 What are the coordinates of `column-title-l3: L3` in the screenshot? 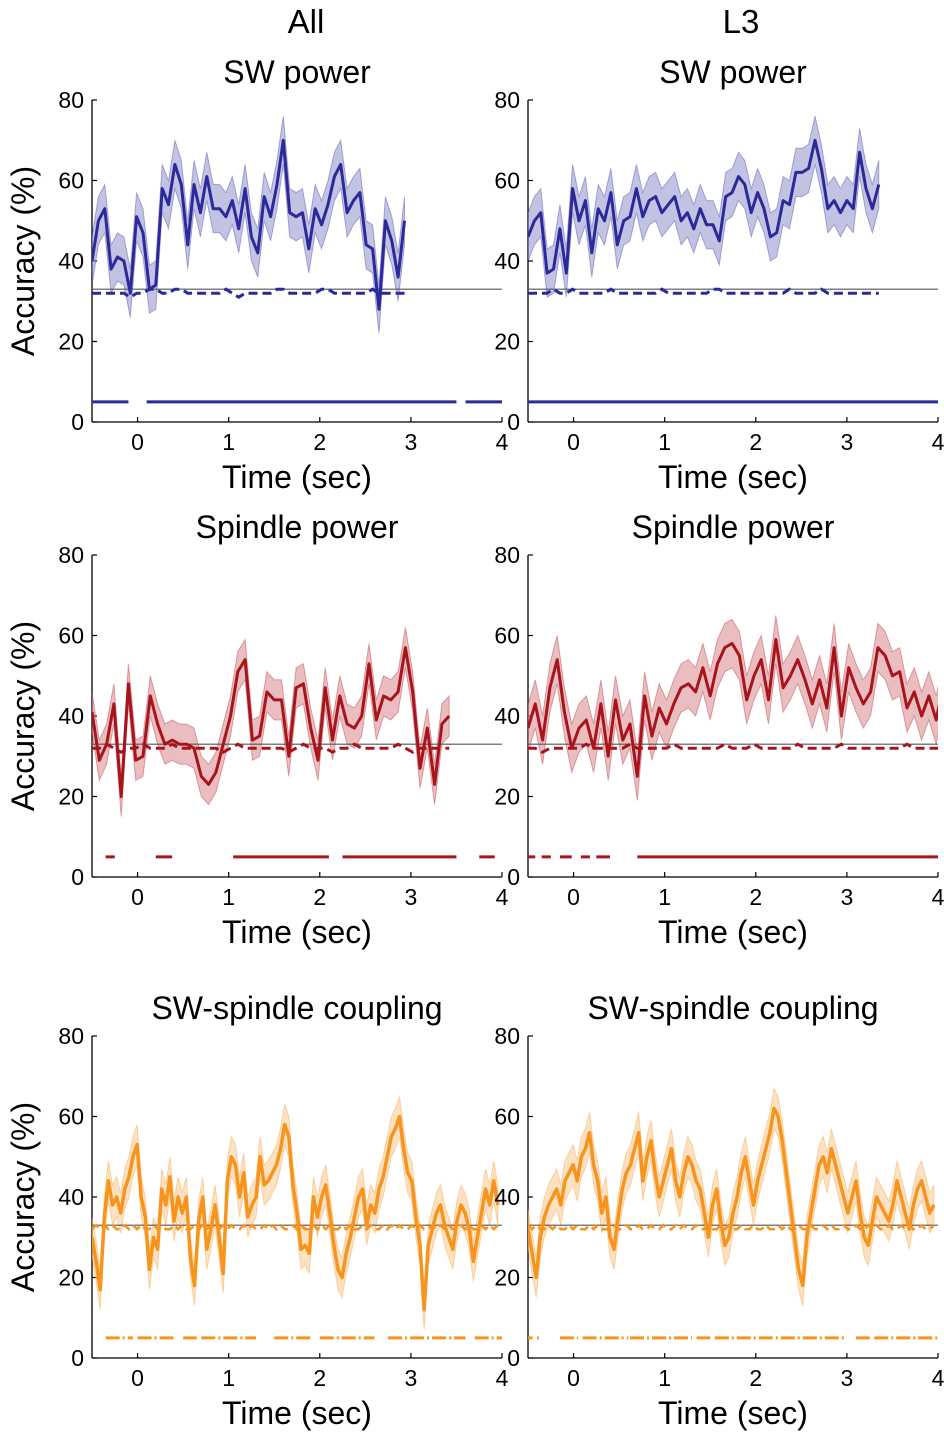 It's located at (741, 21).